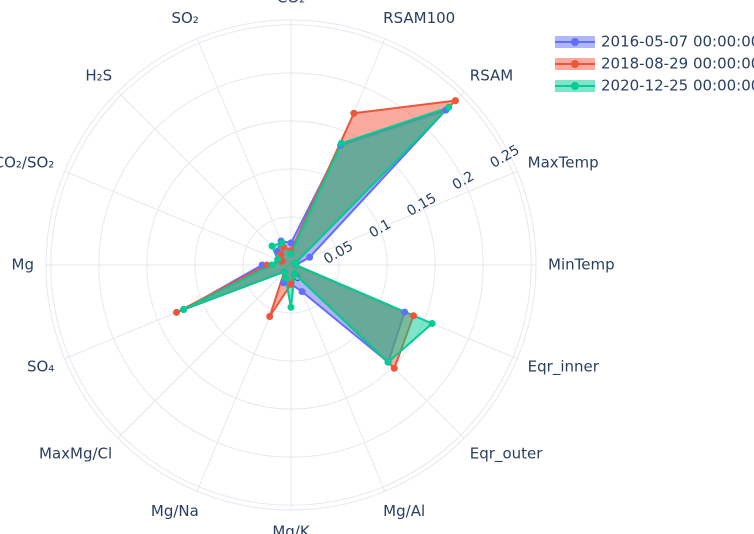 This screenshot has height=534, width=754. What do you see at coordinates (75, 453) in the screenshot?
I see `category-label: MaxMg/Cl` at bounding box center [75, 453].